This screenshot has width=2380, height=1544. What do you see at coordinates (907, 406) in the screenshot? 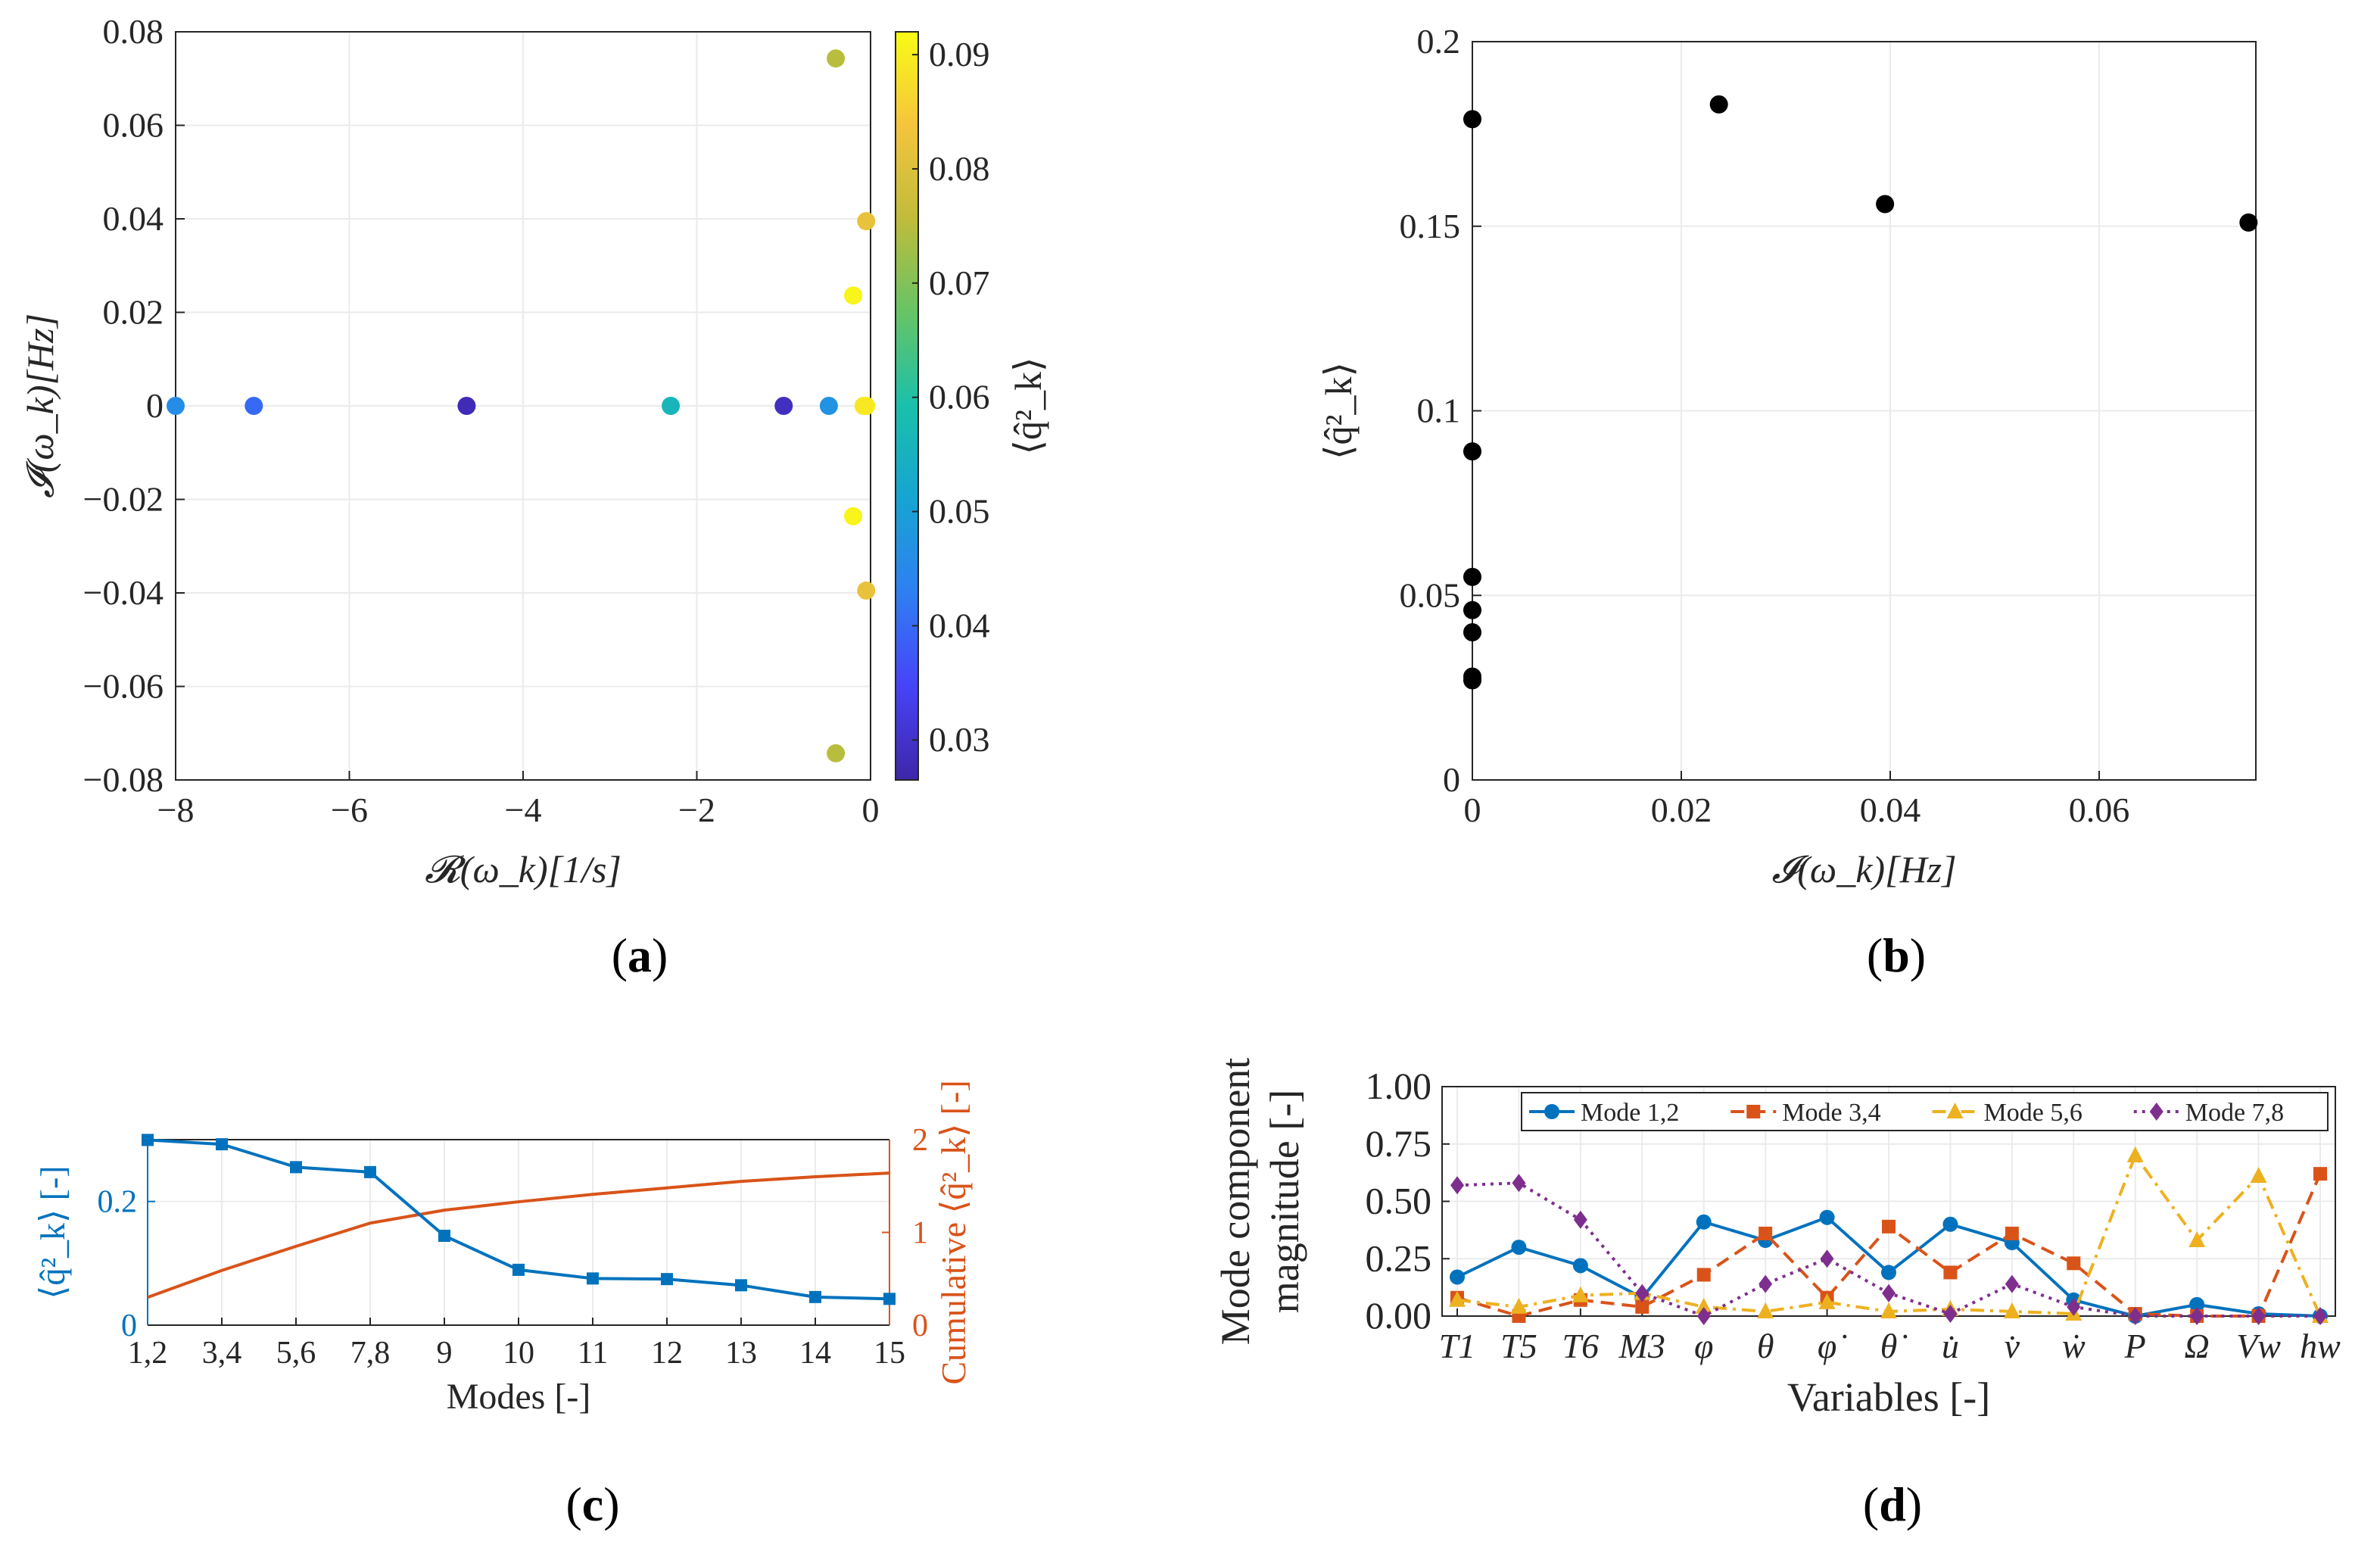
I see `colorbar` at bounding box center [907, 406].